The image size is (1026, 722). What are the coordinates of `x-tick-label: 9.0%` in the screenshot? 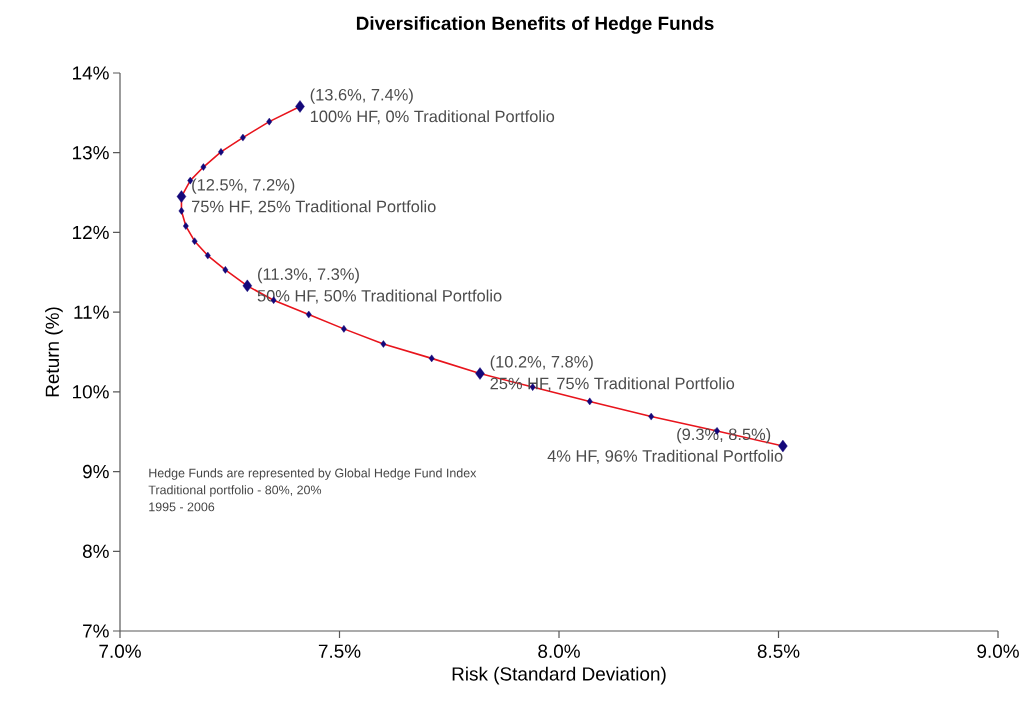 It's located at (998, 651).